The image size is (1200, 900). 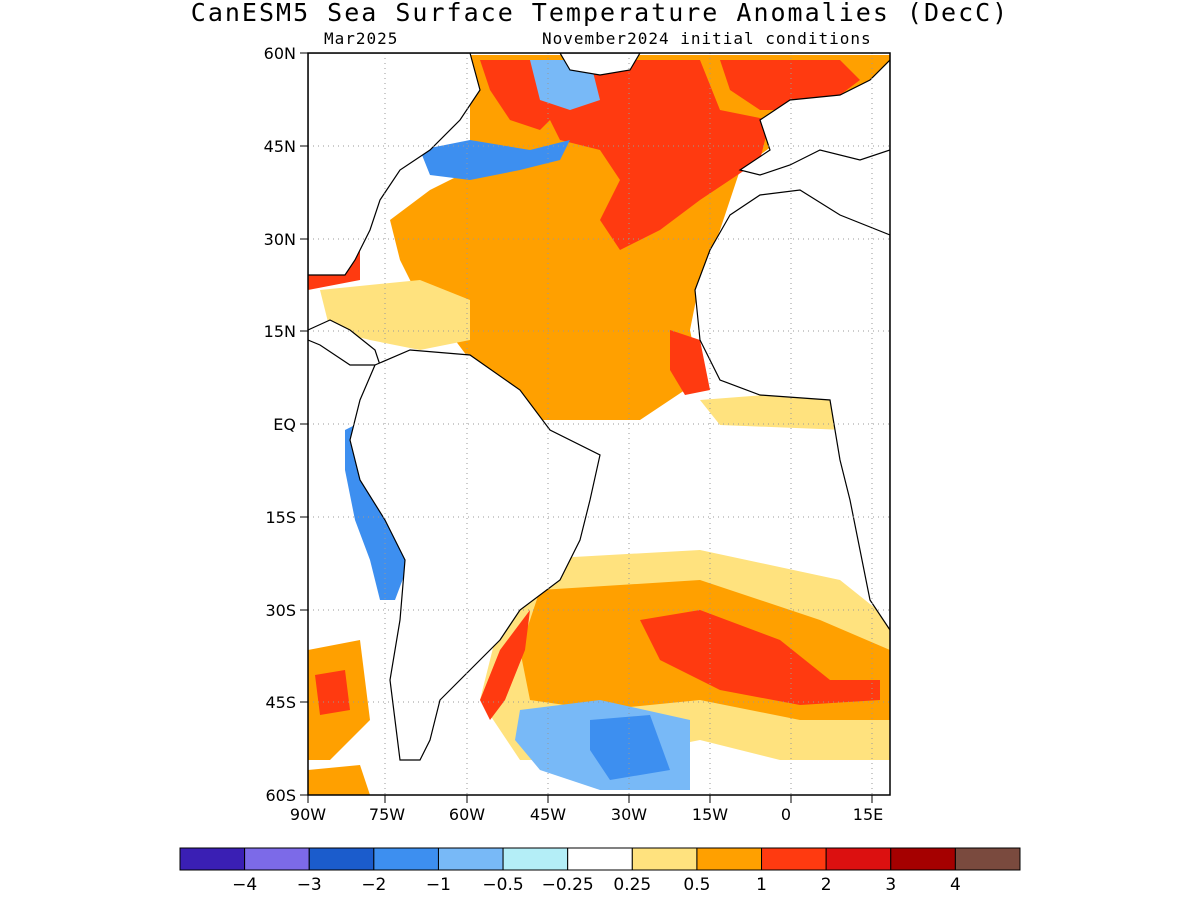 I want to click on south-america-land, so click(x=475, y=555).